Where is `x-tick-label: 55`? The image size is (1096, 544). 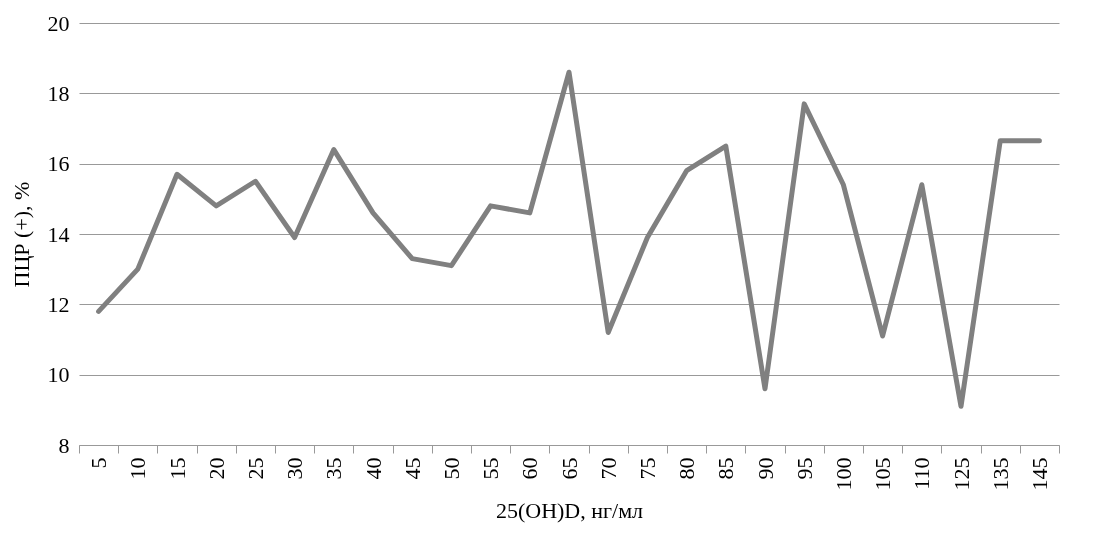 x-tick-label: 55 is located at coordinates (491, 468).